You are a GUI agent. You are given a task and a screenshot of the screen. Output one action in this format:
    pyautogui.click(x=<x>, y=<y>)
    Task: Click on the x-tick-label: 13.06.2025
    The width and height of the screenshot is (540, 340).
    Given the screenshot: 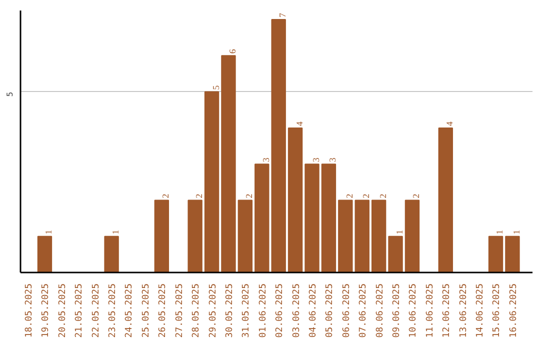 What is the action you would take?
    pyautogui.click(x=463, y=310)
    